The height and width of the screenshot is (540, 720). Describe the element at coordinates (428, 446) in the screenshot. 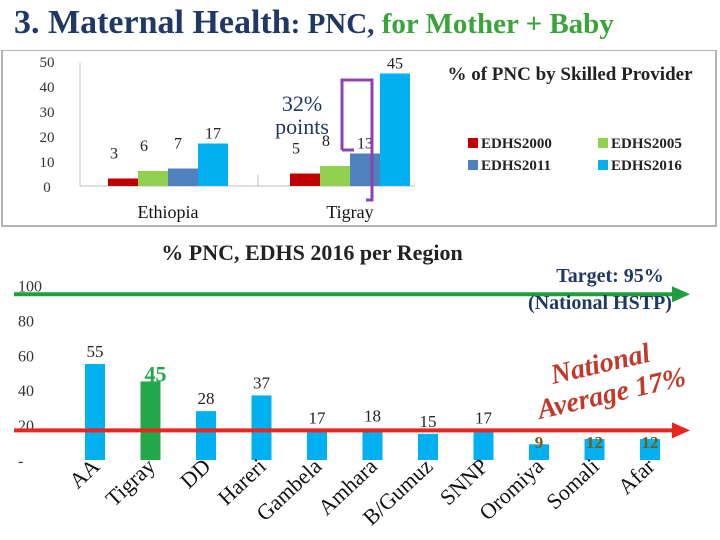

I see `bar-bgumuz` at that location.